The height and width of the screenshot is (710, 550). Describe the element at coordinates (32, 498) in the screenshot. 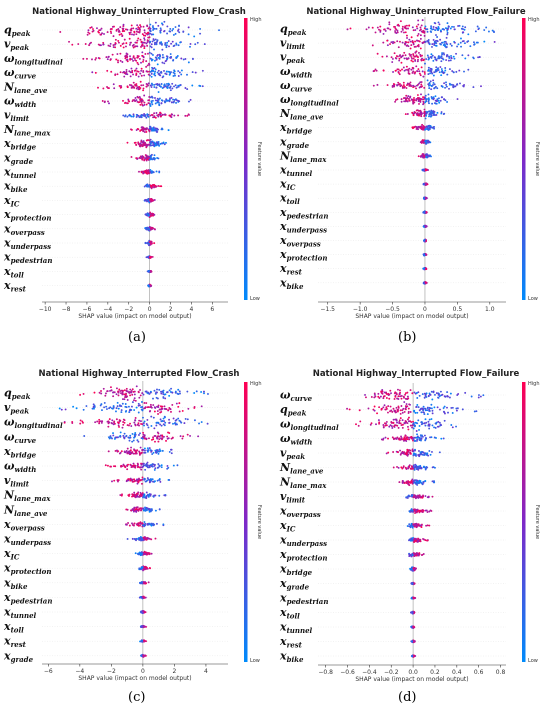

I see `feature-sub: lane_max` at that location.